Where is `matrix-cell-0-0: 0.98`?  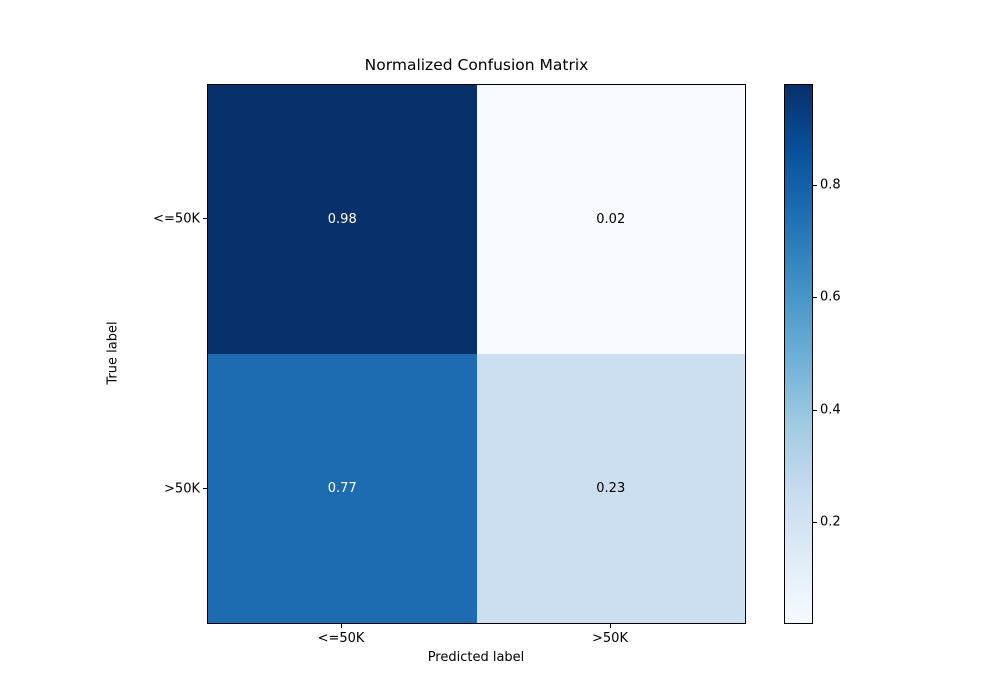 matrix-cell-0-0: 0.98 is located at coordinates (342, 219).